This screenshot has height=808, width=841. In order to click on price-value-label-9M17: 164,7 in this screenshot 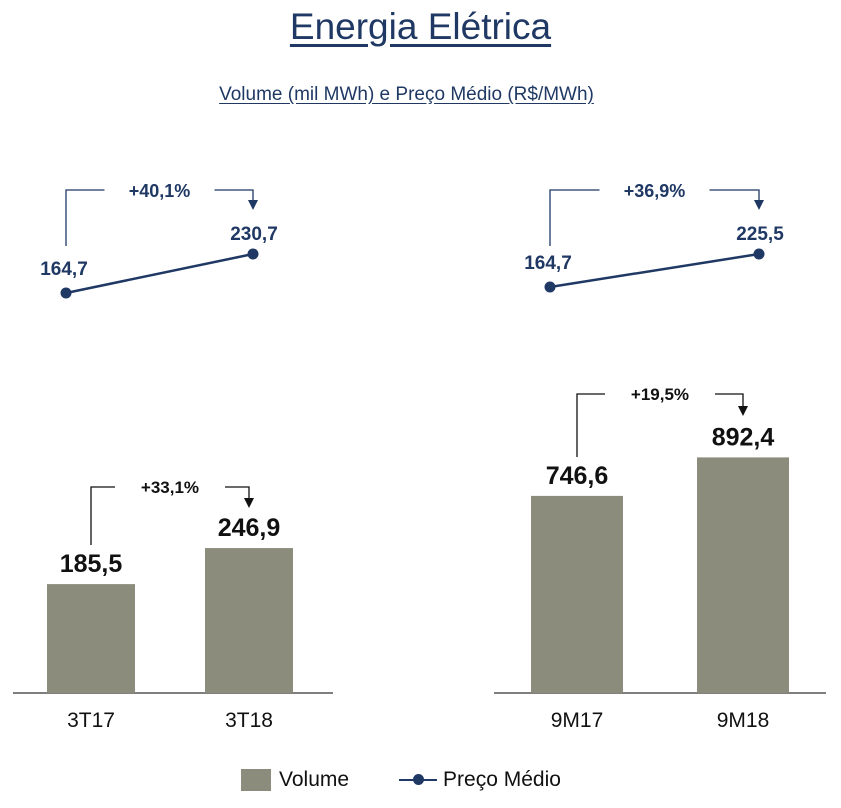, I will do `click(548, 263)`.